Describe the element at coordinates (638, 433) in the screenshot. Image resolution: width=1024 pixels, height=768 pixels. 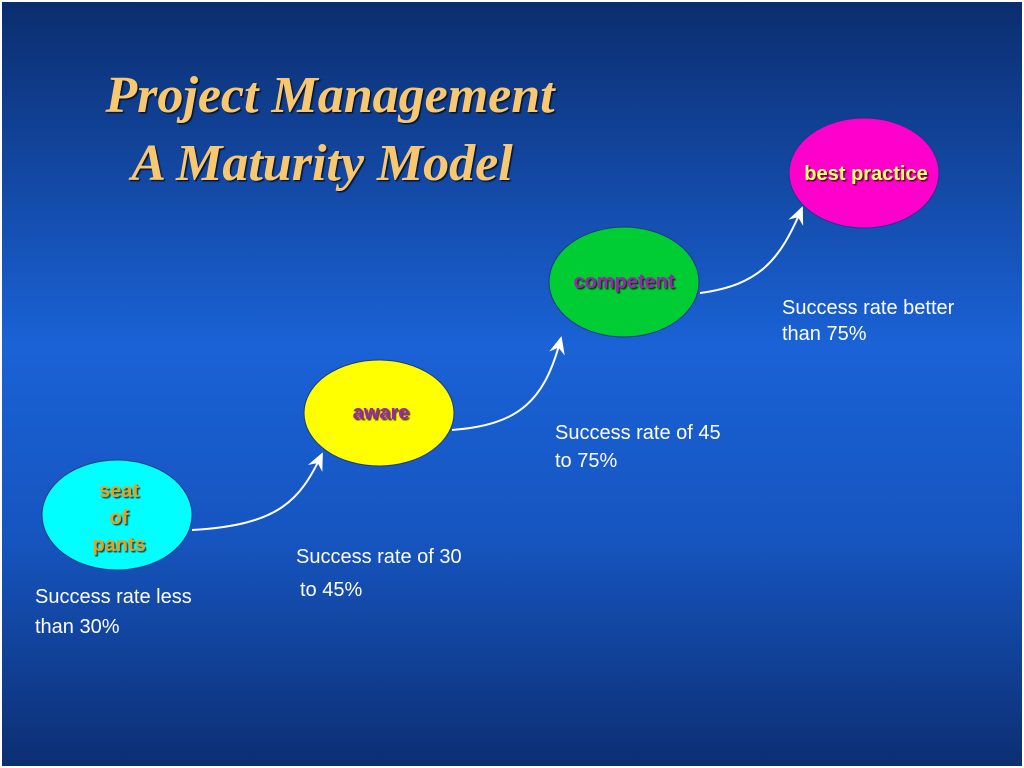
I see `caption: Success rate of 45` at that location.